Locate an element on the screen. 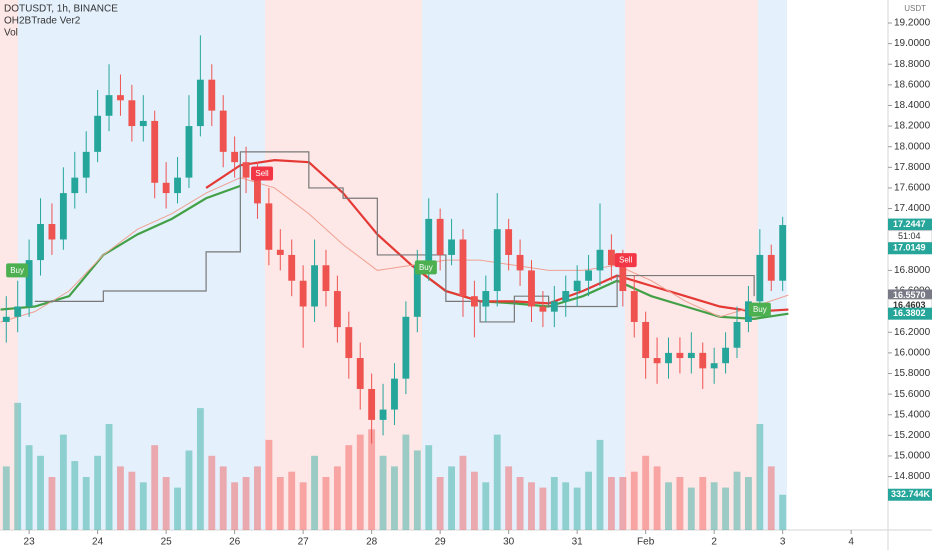  y-tick-label: 15.0000 is located at coordinates (912, 456).